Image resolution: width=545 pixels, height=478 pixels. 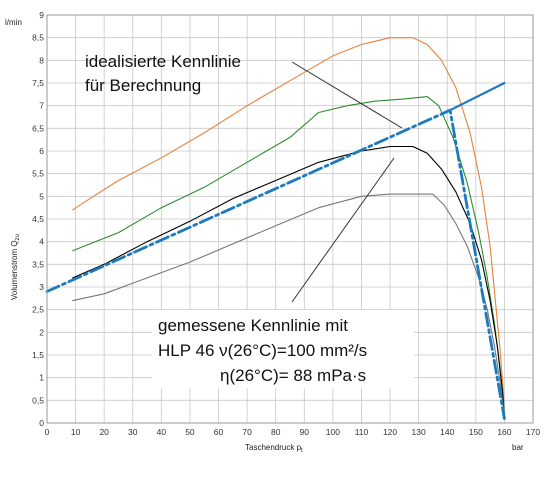 I want to click on y-tick-labels: 0 0,5 1 1,5 2 2,5 3 3,5 4 4,5 5 5,5 6 6,5 7 7,5 8 8,5 9, so click(x=38, y=219).